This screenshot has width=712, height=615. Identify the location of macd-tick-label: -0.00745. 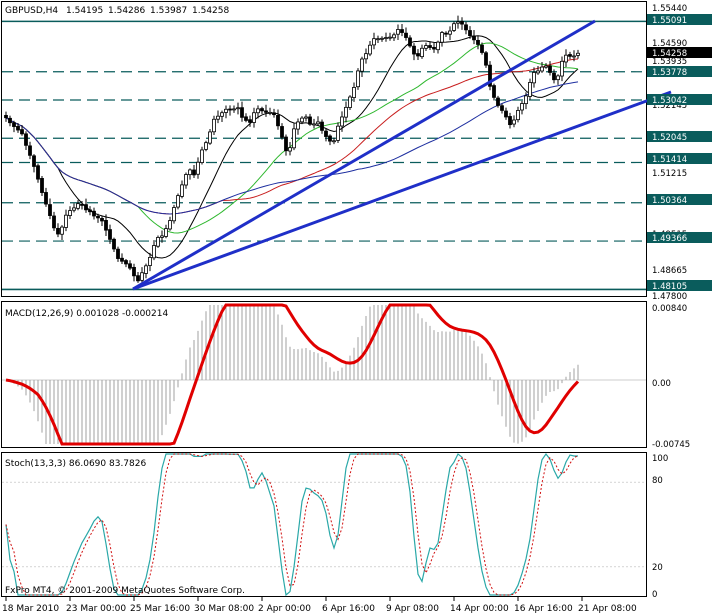
(671, 445).